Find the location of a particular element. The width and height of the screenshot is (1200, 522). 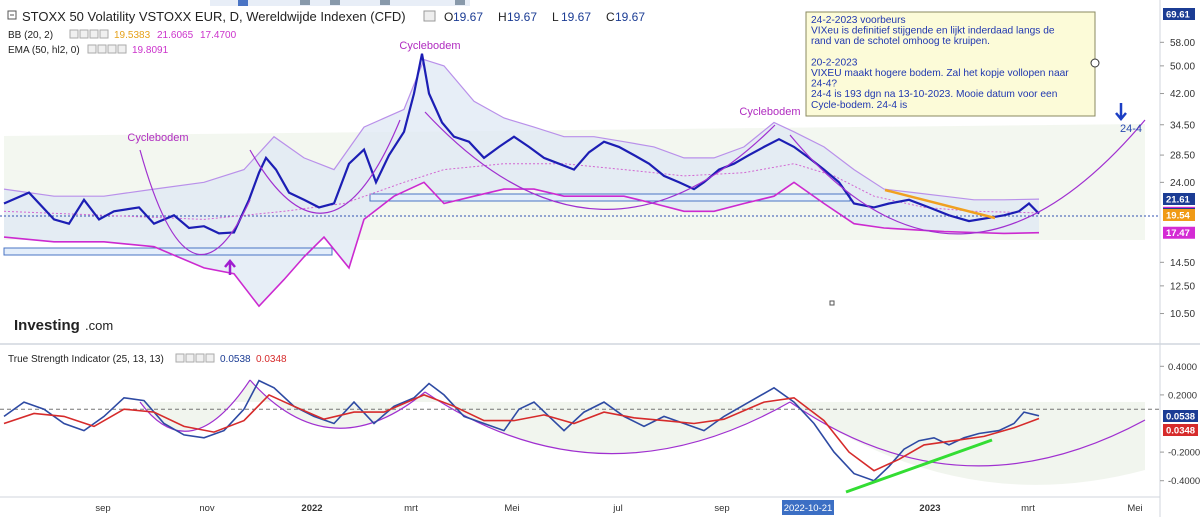

settings-icon is located at coordinates (429, 16).